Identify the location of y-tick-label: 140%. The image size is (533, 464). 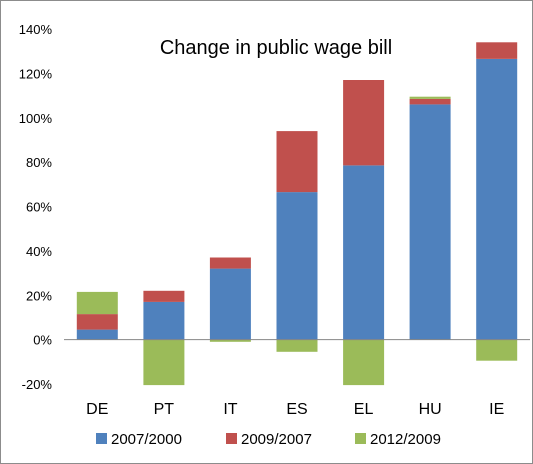
(36, 29).